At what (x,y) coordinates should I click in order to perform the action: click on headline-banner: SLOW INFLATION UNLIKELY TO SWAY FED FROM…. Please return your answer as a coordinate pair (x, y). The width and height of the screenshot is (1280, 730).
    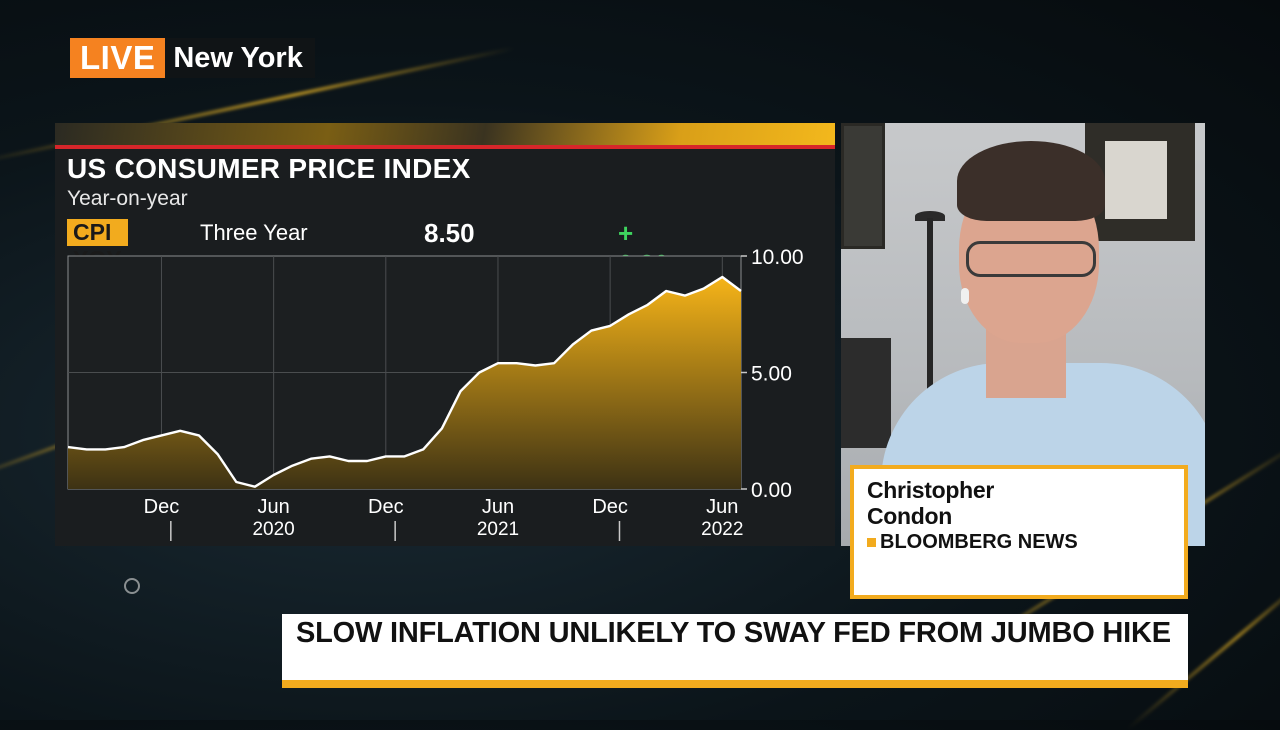
    Looking at the image, I should click on (735, 647).